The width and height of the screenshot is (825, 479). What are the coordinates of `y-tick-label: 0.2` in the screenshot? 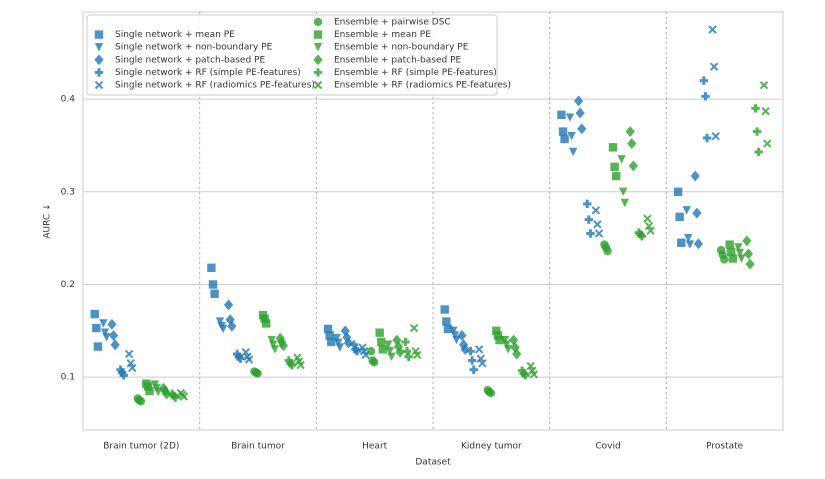 It's located at (68, 285).